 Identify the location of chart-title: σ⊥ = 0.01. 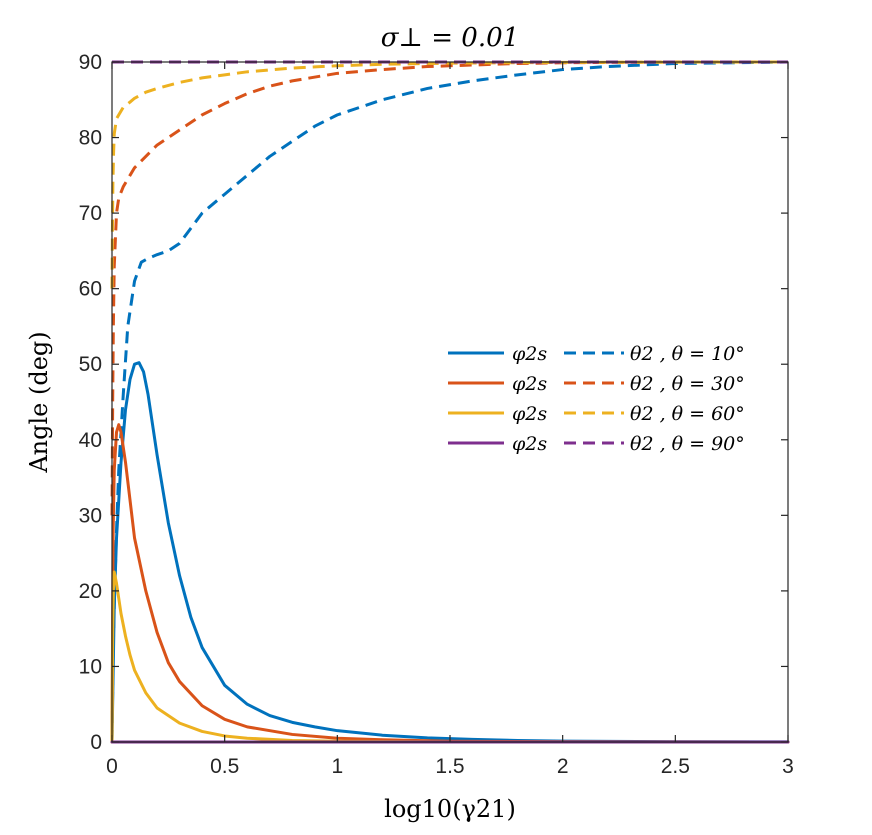
(450, 38).